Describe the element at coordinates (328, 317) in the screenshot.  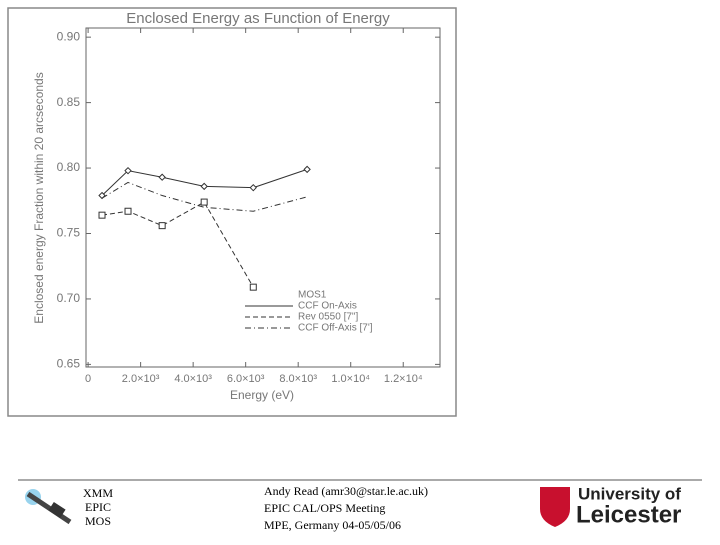
I see `legend-label: Rev 0550 [7"]` at that location.